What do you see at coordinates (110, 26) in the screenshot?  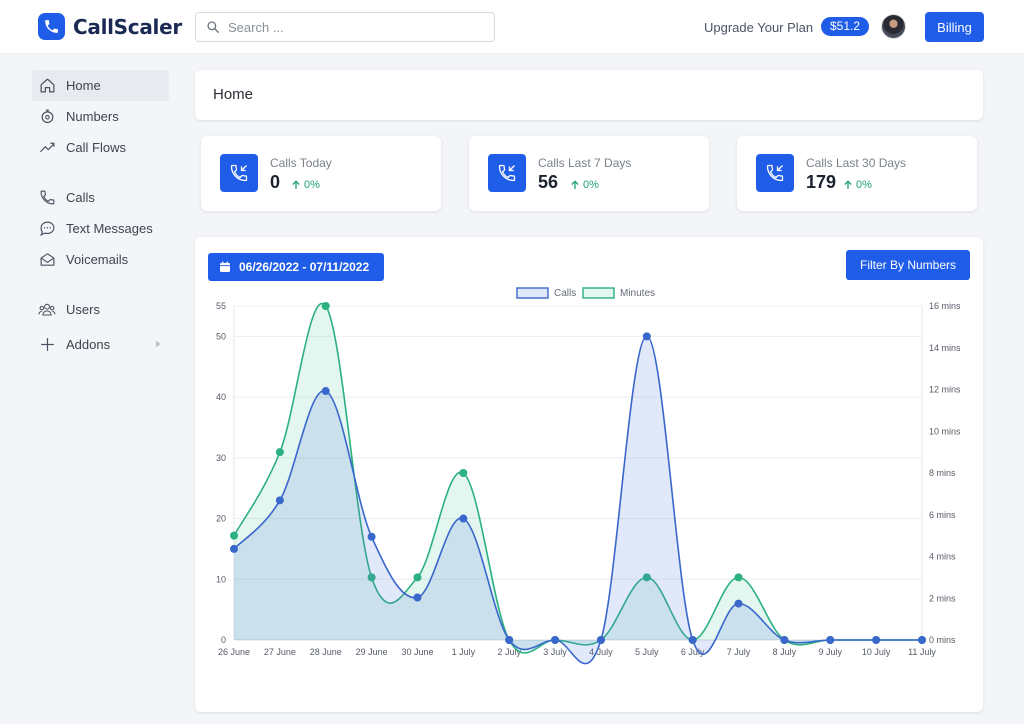 I see `brand-logo: CallScaler` at bounding box center [110, 26].